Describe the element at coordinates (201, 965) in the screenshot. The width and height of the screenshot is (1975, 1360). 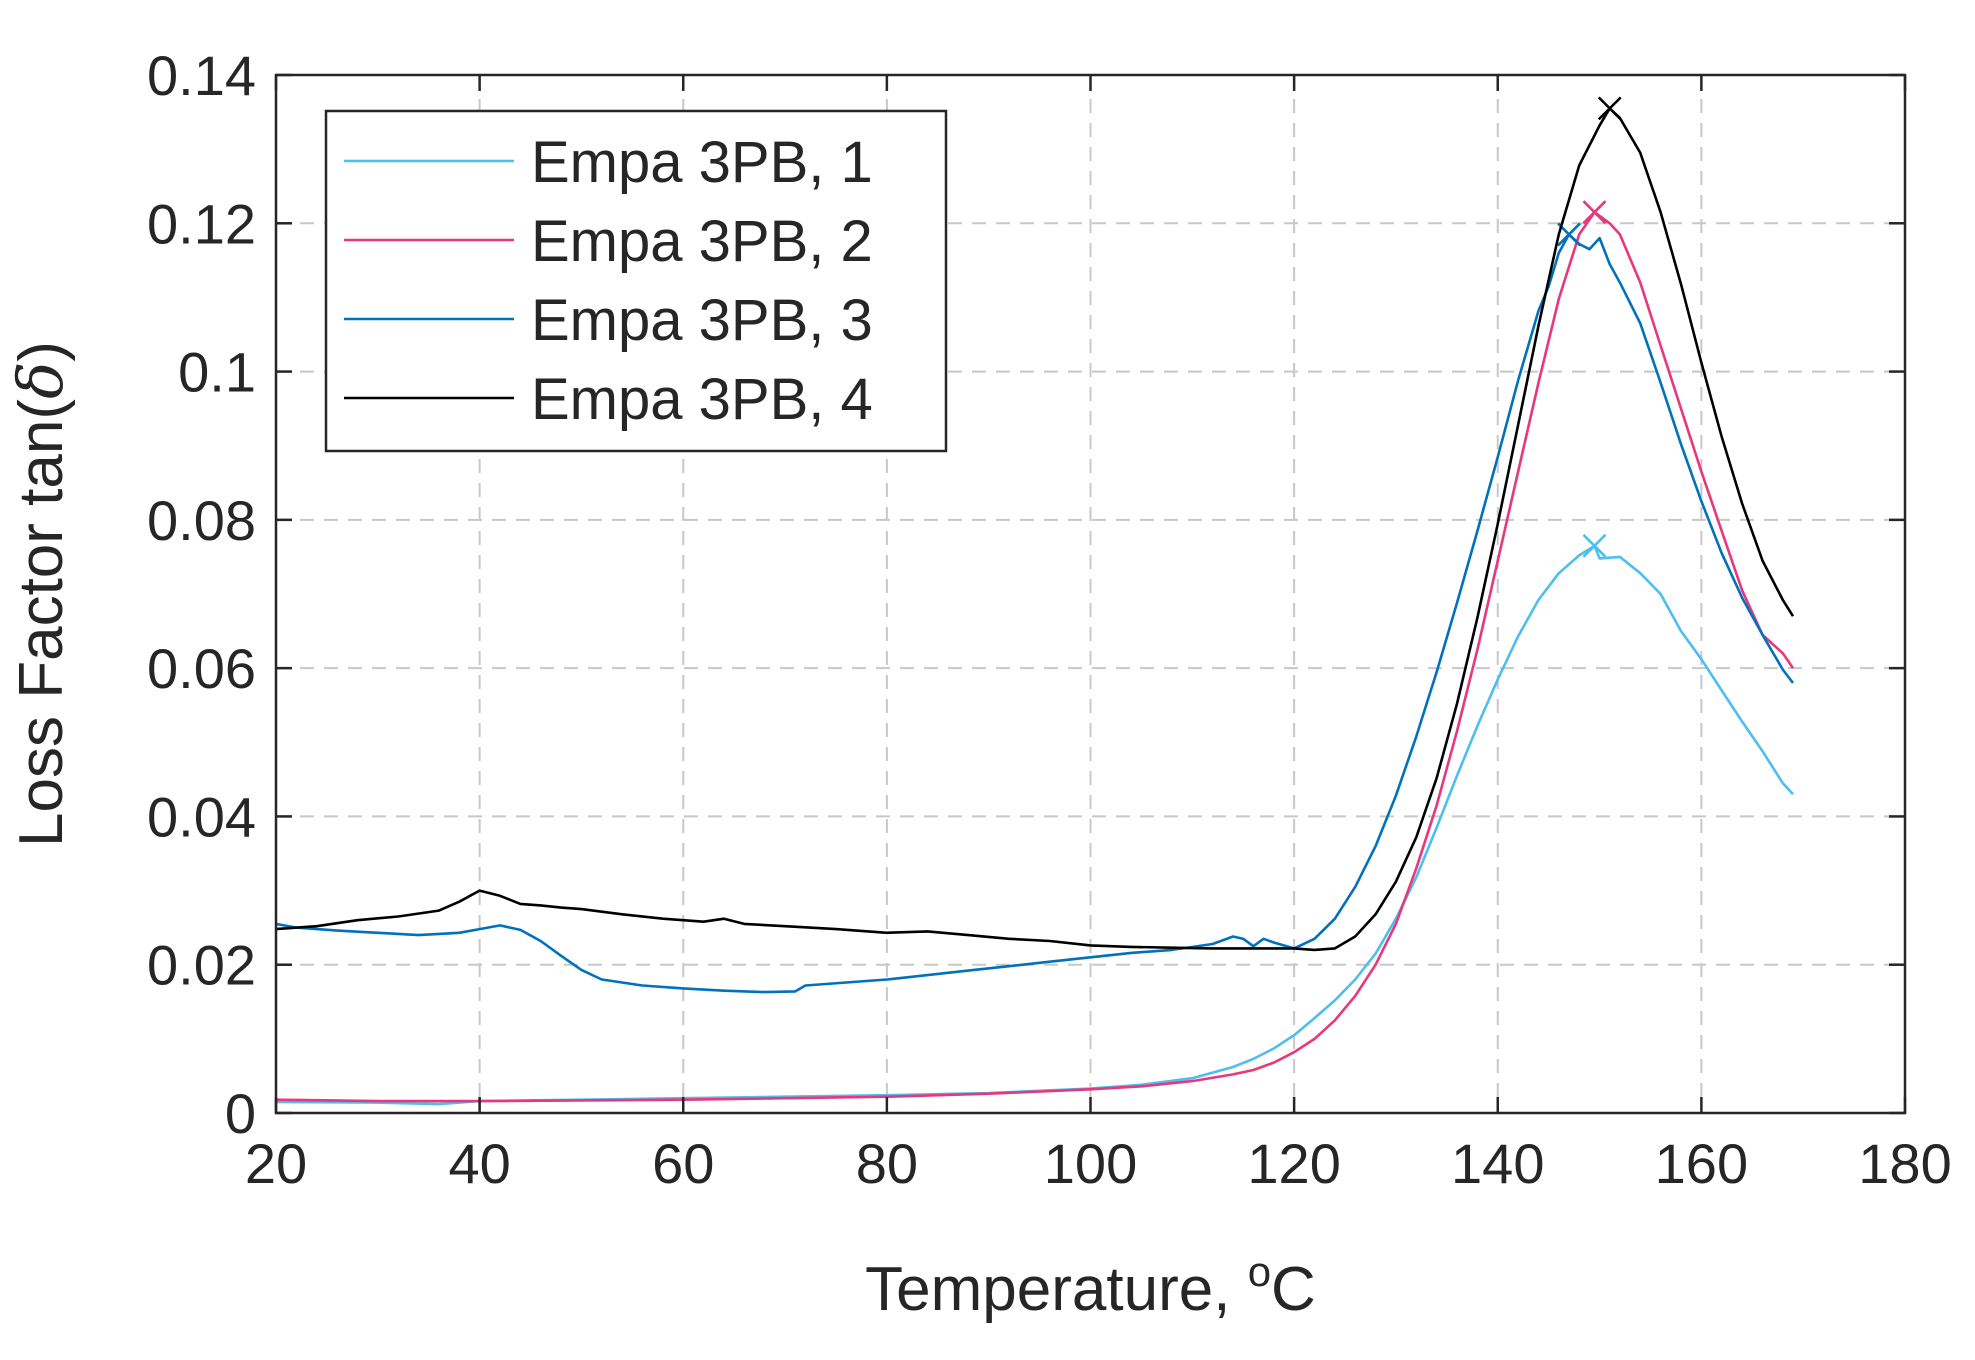
I see `y-tick-label: 0.02` at that location.